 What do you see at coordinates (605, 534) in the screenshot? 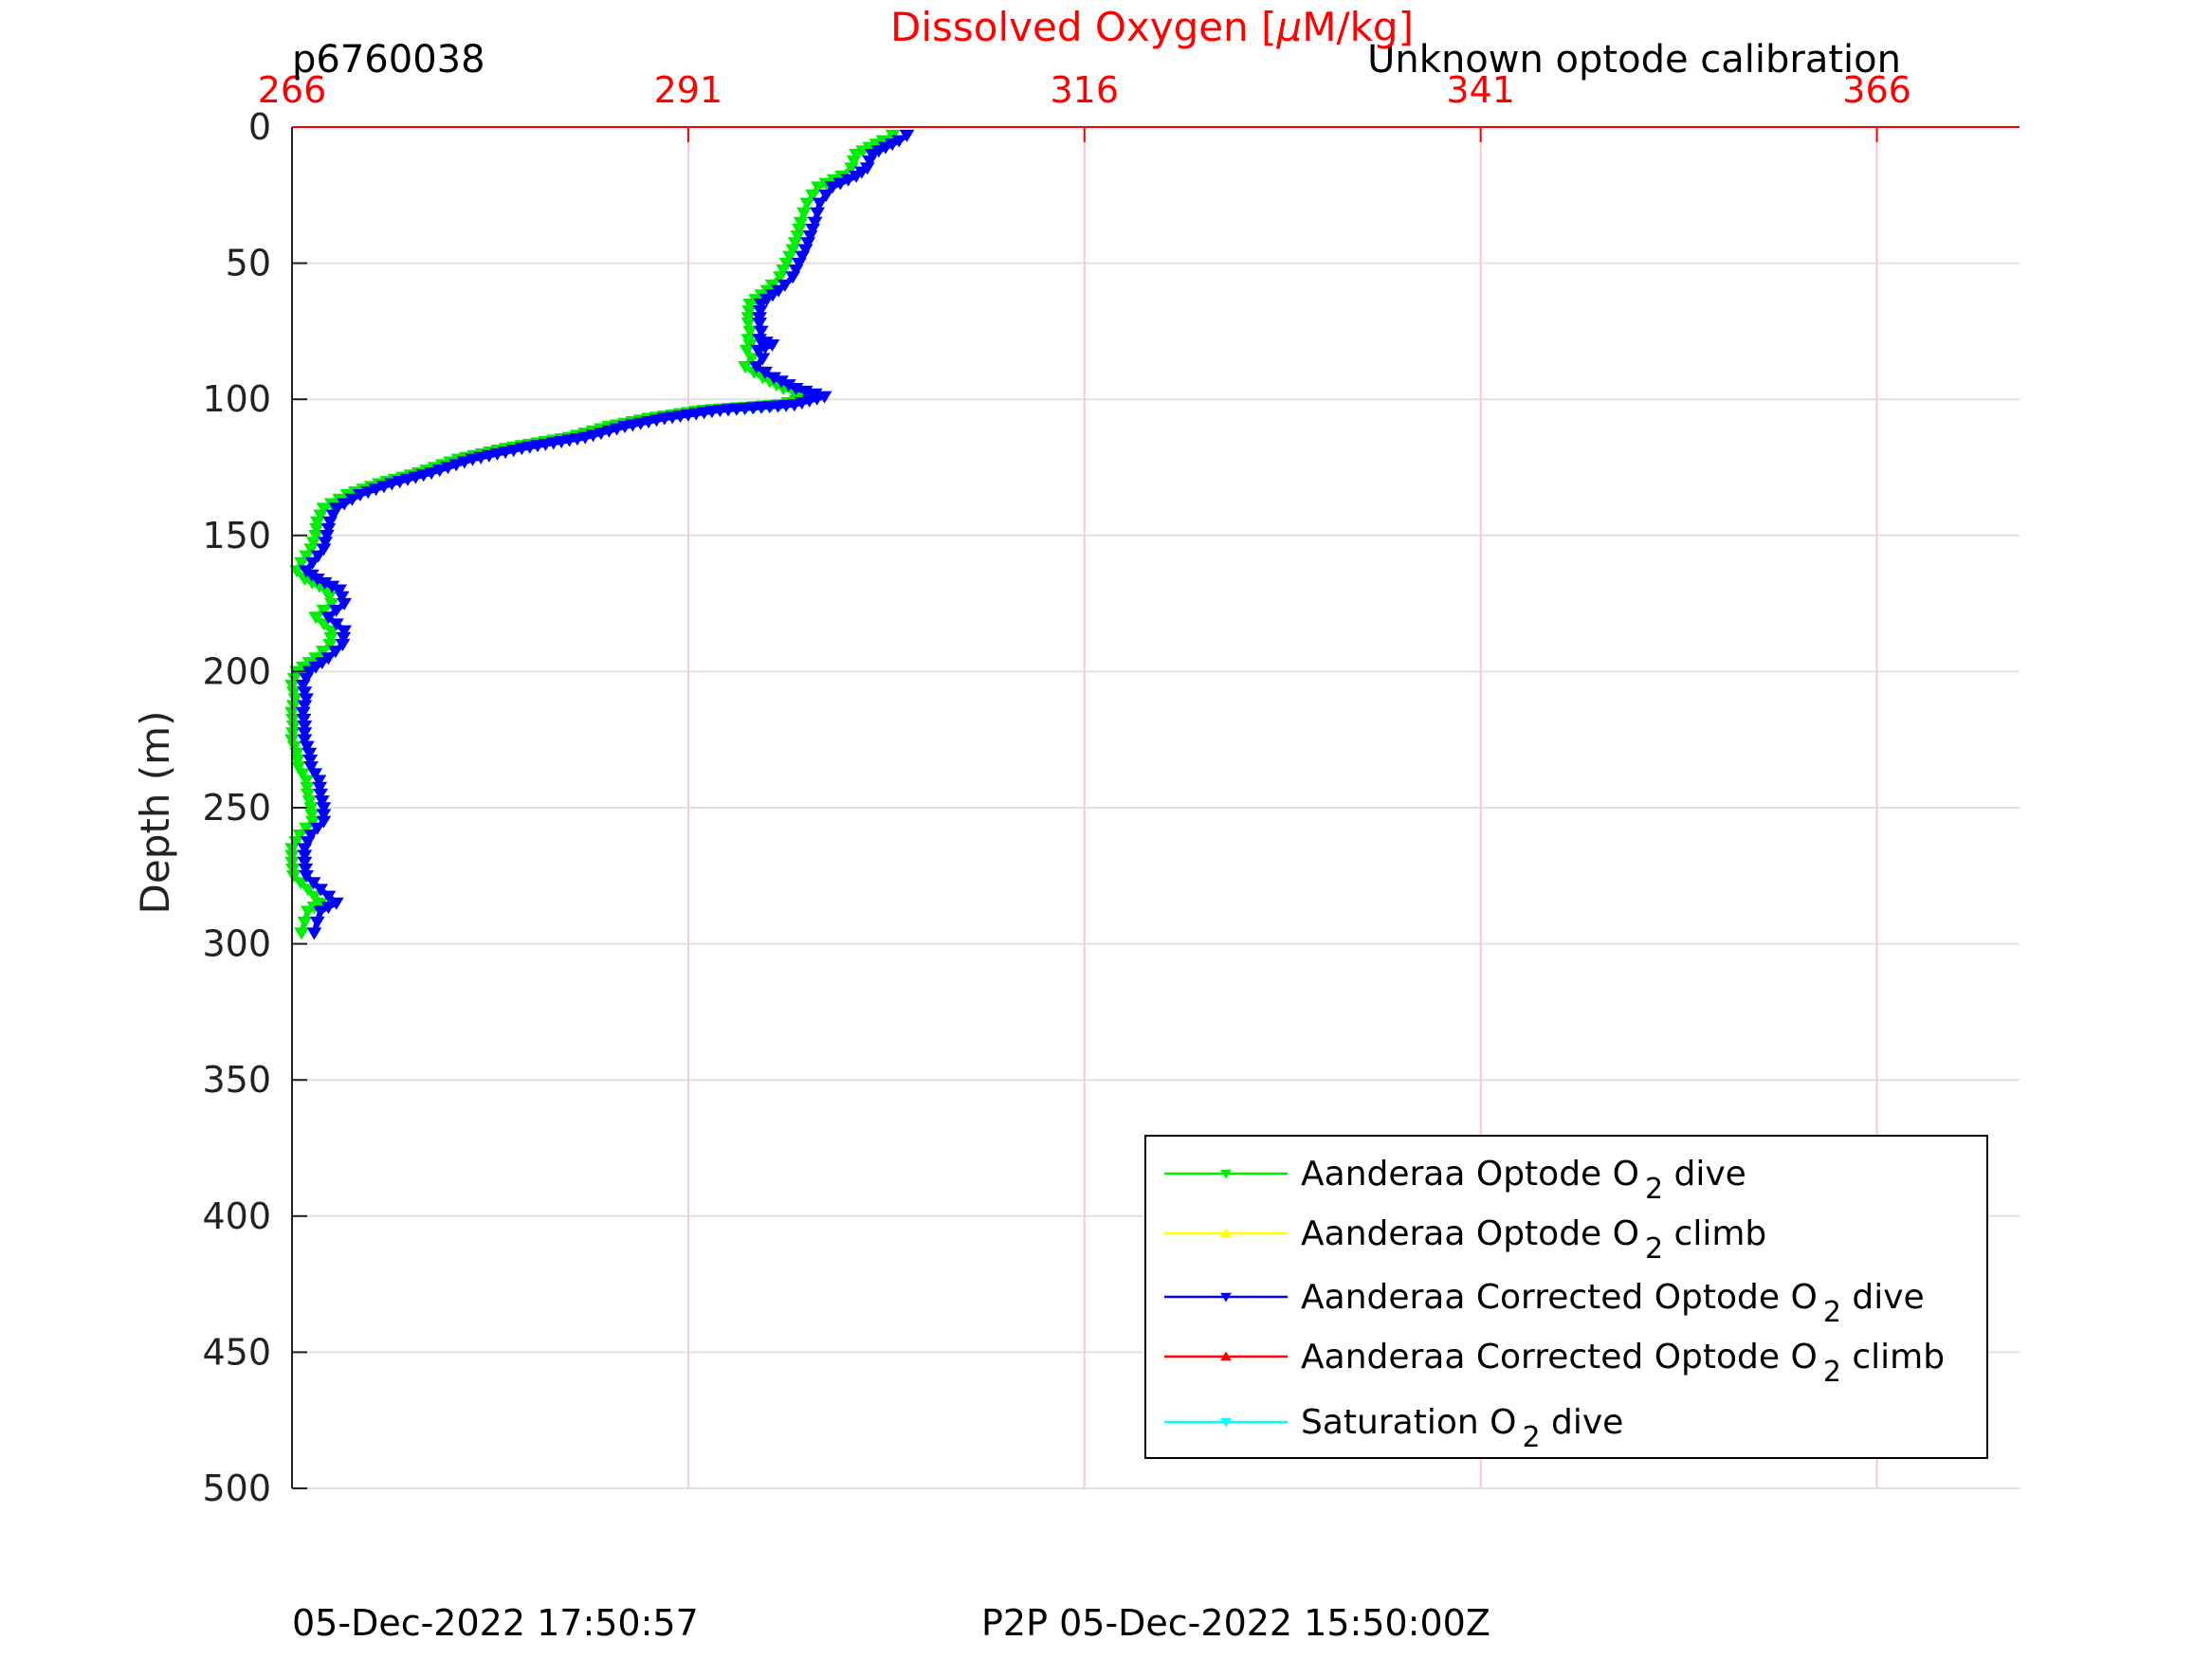
I see `series-corrected_dive` at bounding box center [605, 534].